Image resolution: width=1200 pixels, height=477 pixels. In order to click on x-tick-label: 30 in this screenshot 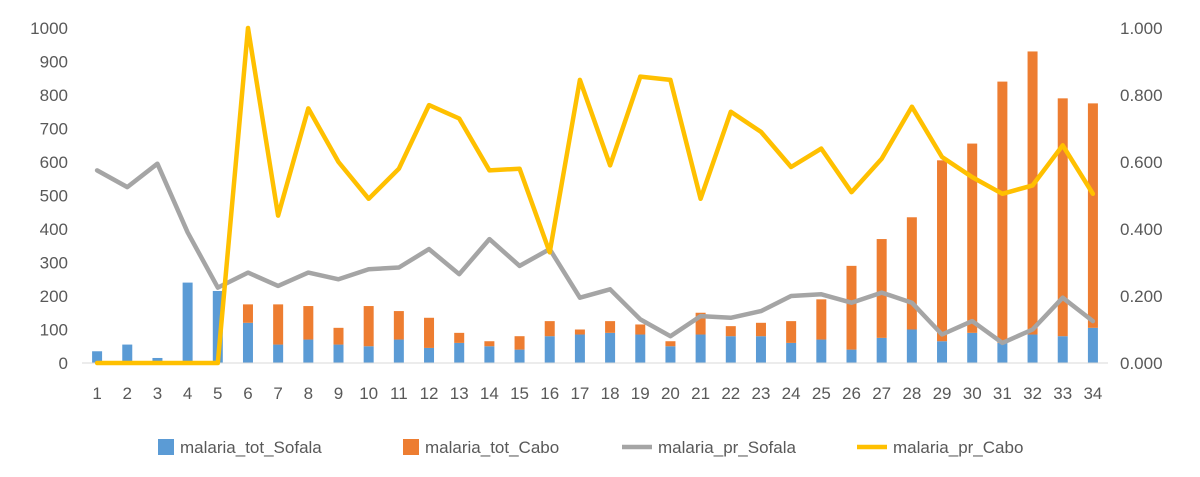, I will do `click(972, 393)`.